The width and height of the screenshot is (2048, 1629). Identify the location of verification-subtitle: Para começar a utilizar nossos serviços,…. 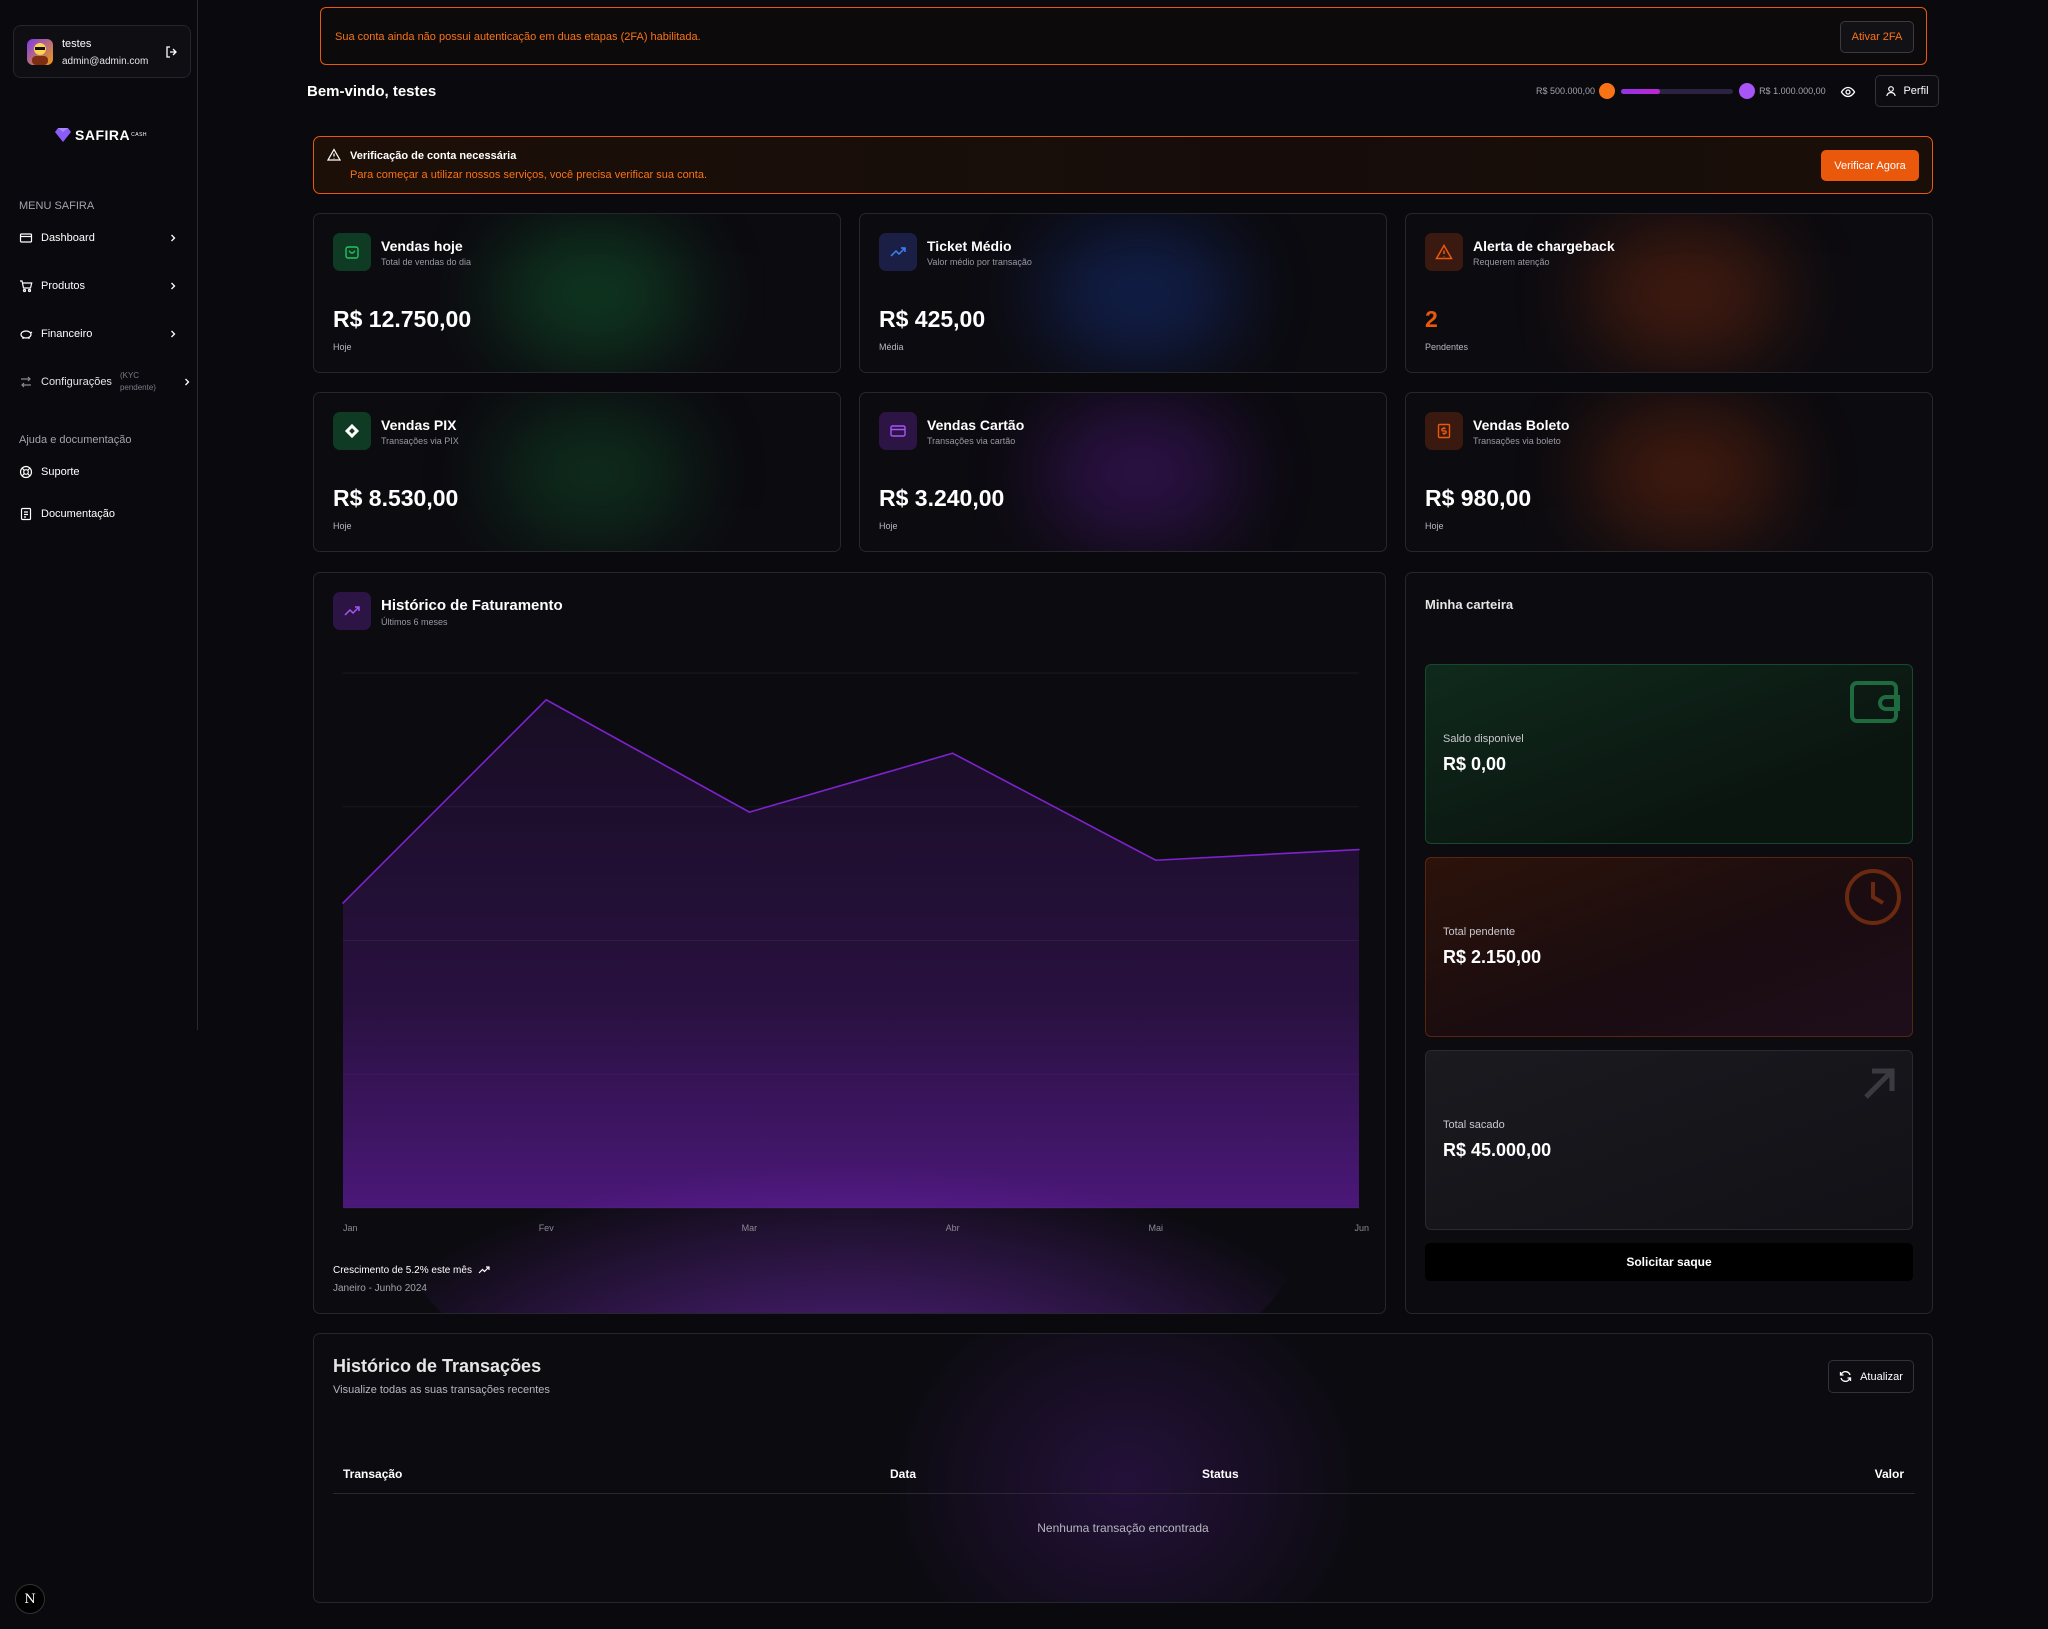
(529, 175).